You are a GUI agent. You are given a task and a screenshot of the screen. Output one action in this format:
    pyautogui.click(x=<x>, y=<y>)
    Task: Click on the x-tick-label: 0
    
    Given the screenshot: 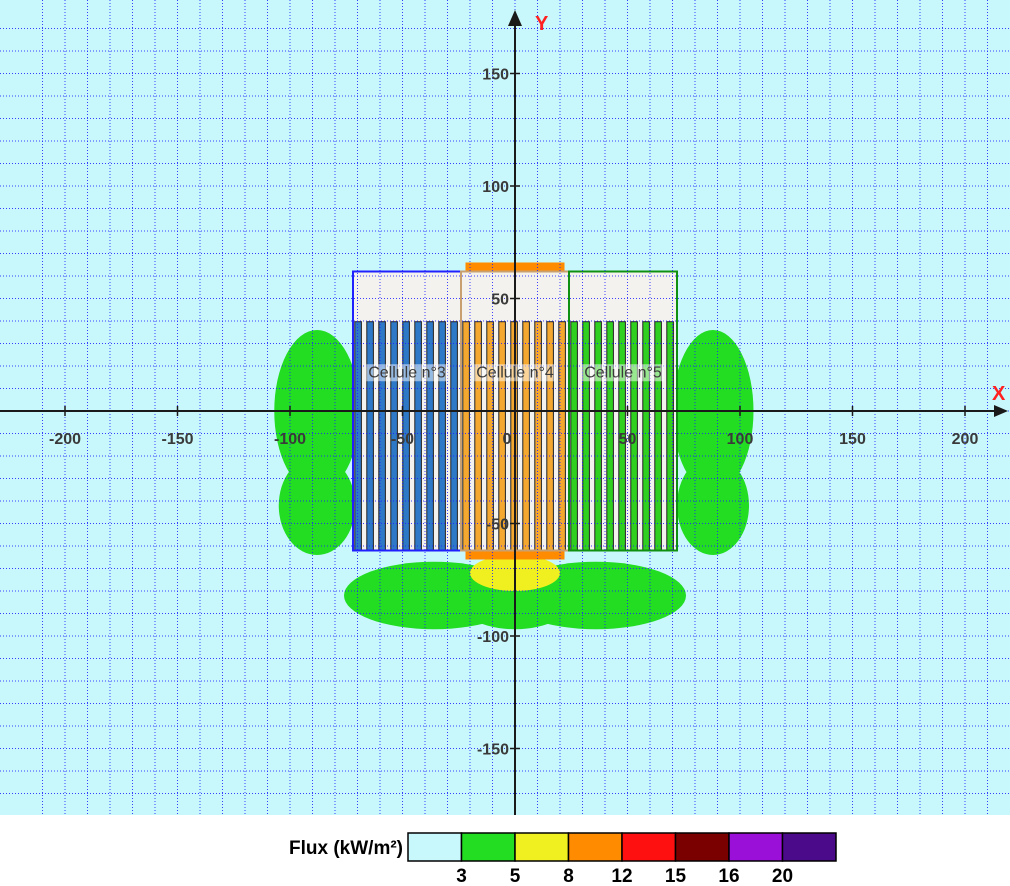 What is the action you would take?
    pyautogui.click(x=507, y=439)
    